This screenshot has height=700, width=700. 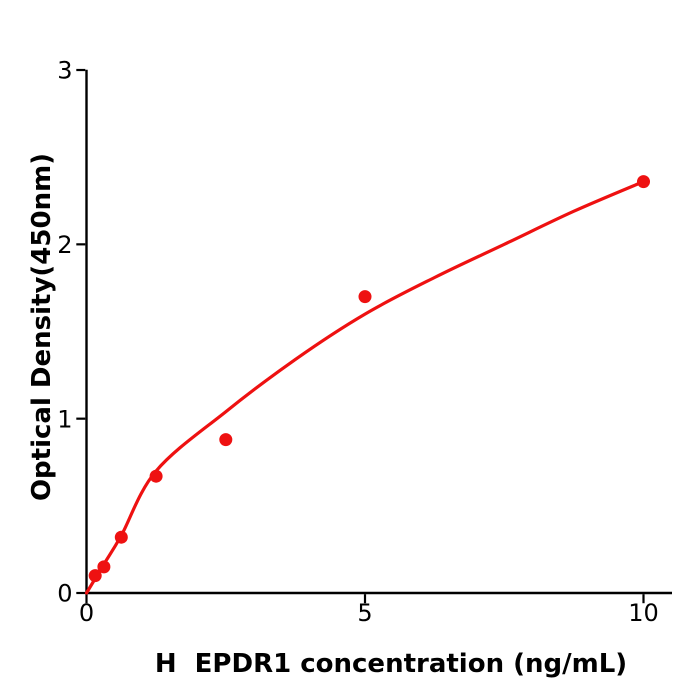 I want to click on x-tick-labels: 0 5 10, so click(x=369, y=613).